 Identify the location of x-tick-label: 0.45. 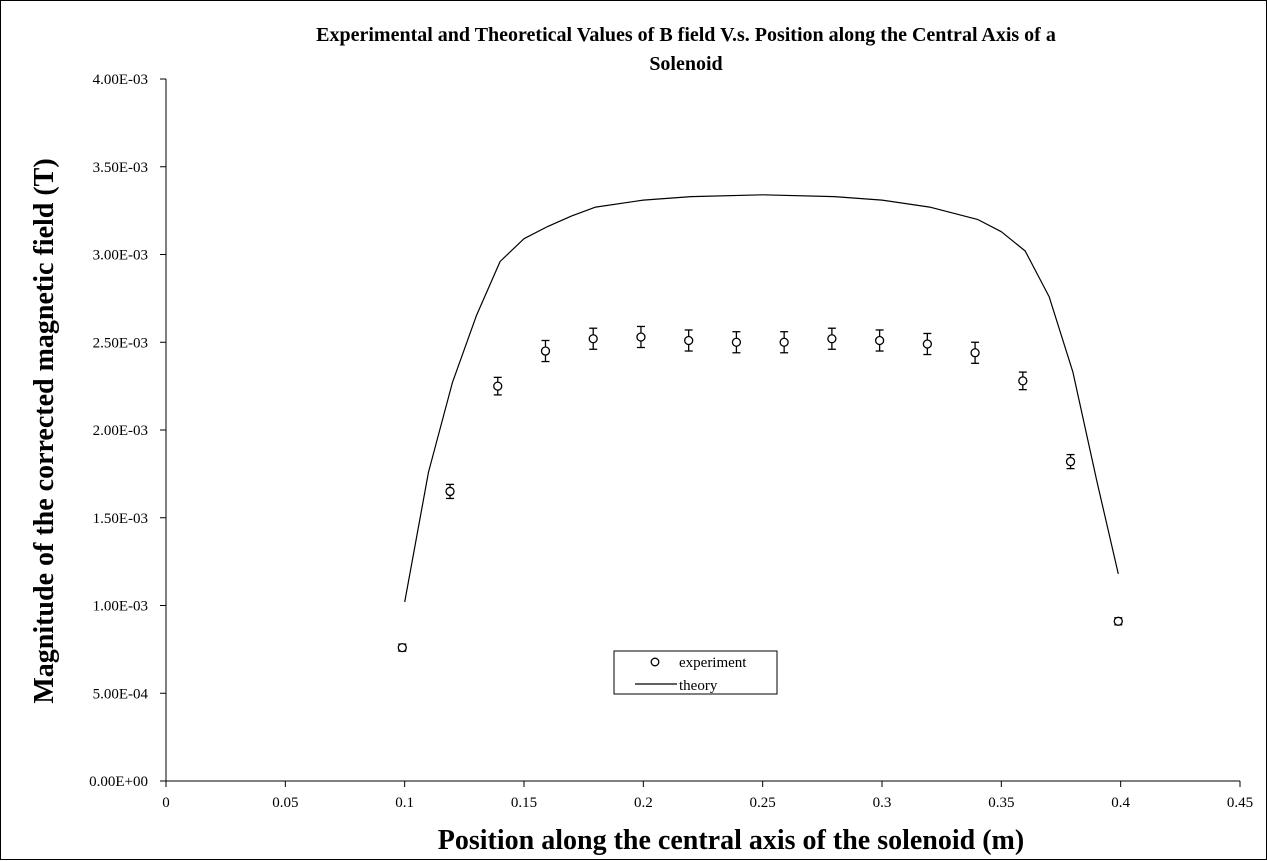
(1240, 803).